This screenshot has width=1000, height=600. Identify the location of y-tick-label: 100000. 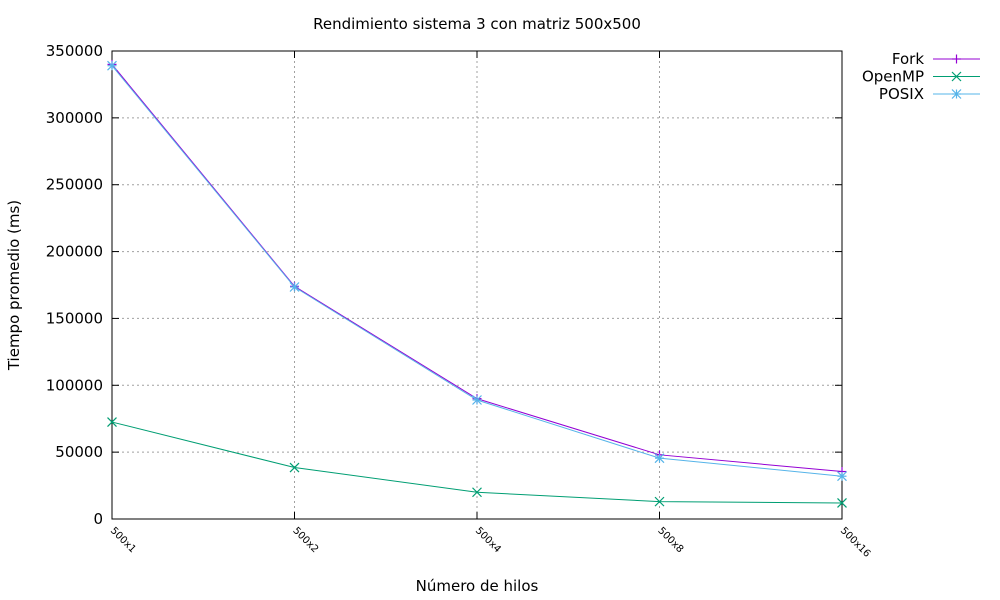
(74, 385).